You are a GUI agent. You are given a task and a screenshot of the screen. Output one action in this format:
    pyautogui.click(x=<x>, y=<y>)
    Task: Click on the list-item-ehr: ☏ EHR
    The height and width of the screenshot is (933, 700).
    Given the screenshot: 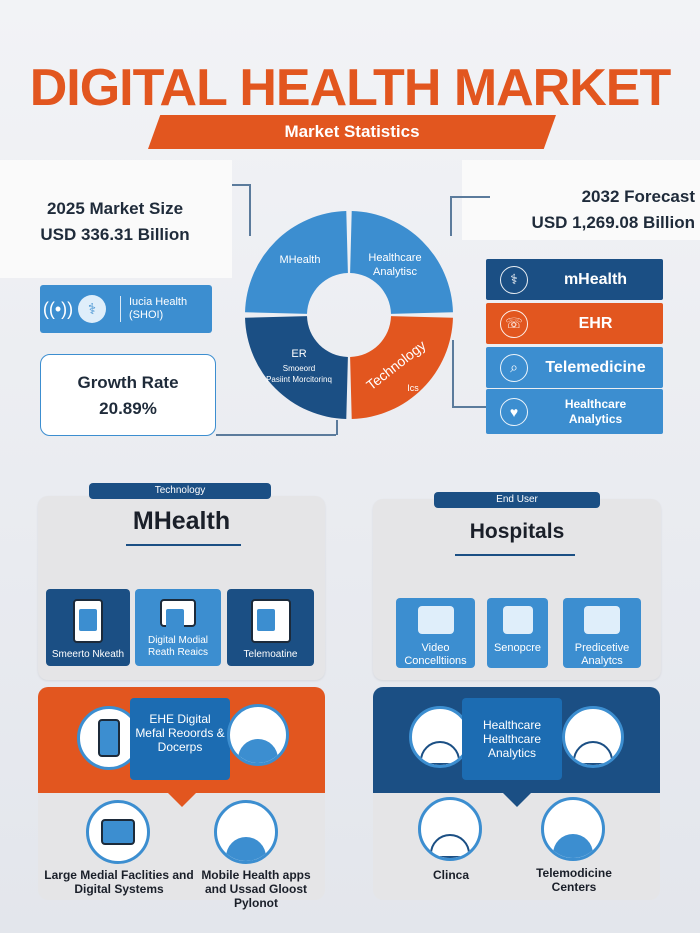 What is the action you would take?
    pyautogui.click(x=574, y=323)
    